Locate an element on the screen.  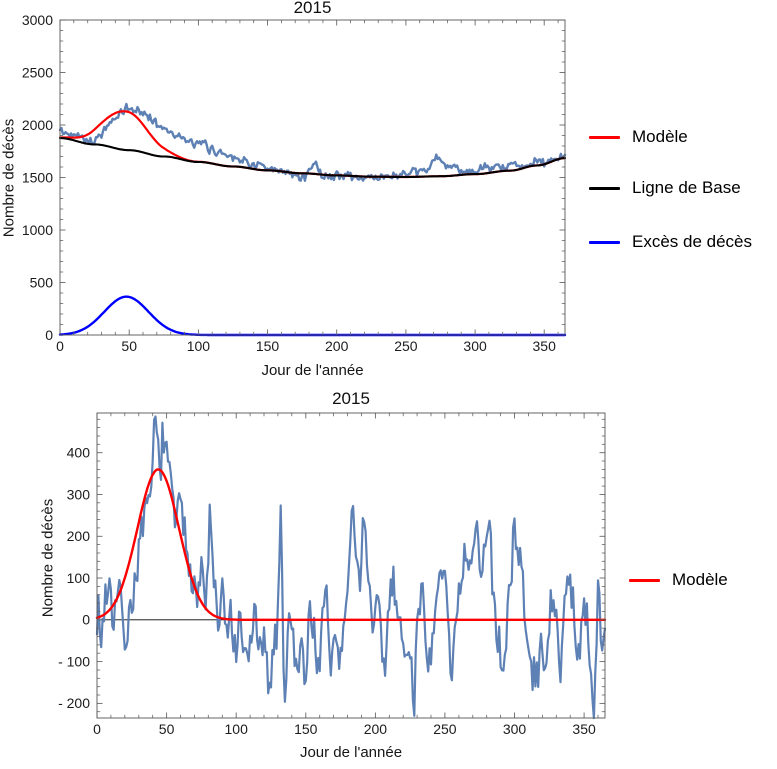
legend-line-base-icon is located at coordinates (604, 188).